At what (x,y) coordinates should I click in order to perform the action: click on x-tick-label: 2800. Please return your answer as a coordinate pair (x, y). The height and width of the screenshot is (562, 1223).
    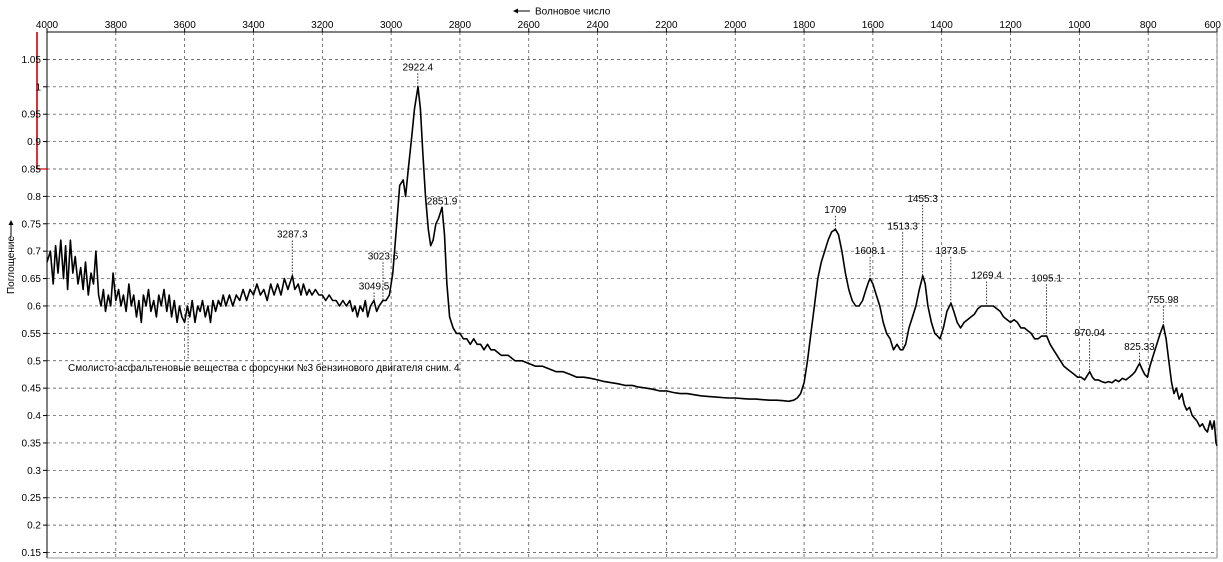
    Looking at the image, I should click on (460, 25).